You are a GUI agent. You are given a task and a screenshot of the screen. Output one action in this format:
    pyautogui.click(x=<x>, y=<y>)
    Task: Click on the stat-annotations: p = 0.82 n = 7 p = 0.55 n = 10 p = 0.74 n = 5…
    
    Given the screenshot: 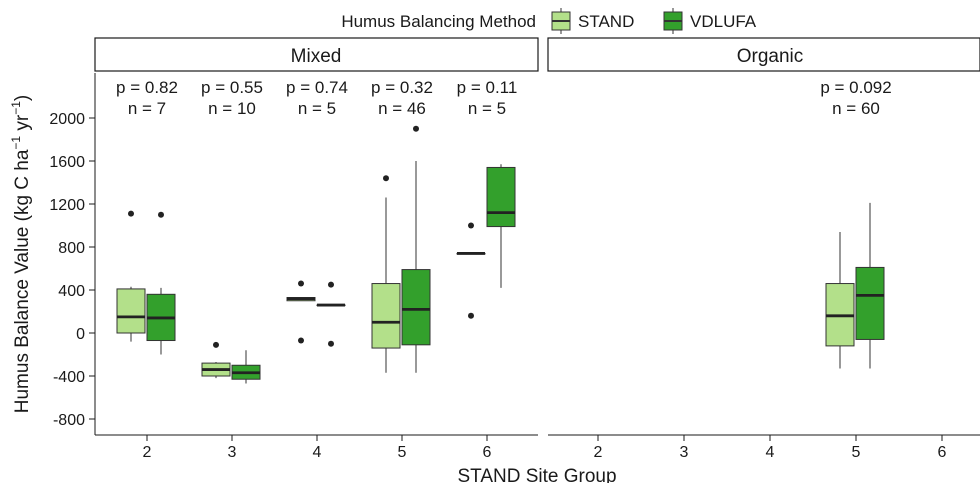 What is the action you would take?
    pyautogui.click(x=504, y=98)
    